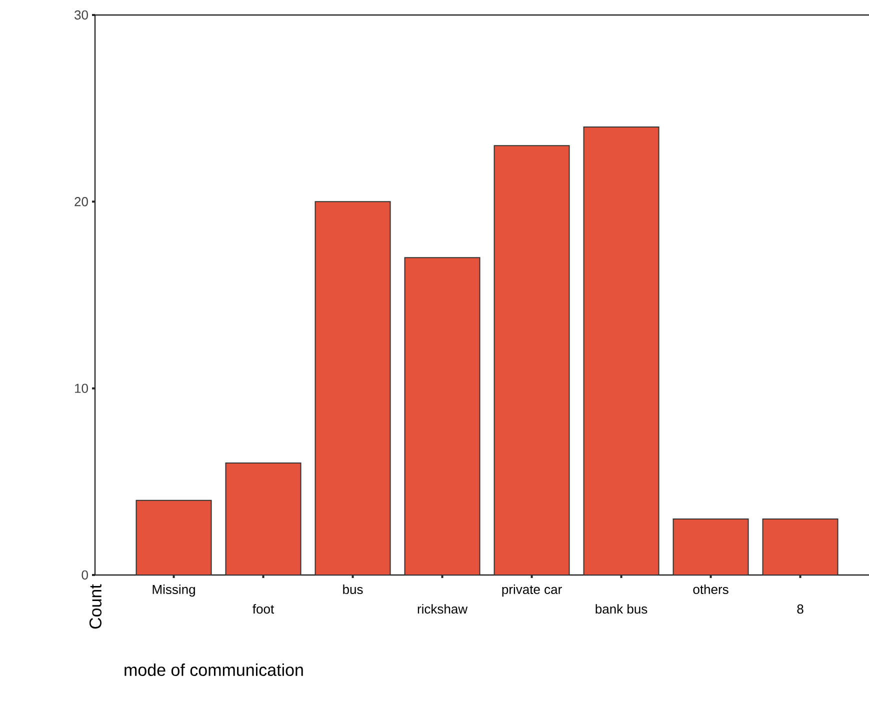  What do you see at coordinates (81, 15) in the screenshot?
I see `y-tick-label: 30` at bounding box center [81, 15].